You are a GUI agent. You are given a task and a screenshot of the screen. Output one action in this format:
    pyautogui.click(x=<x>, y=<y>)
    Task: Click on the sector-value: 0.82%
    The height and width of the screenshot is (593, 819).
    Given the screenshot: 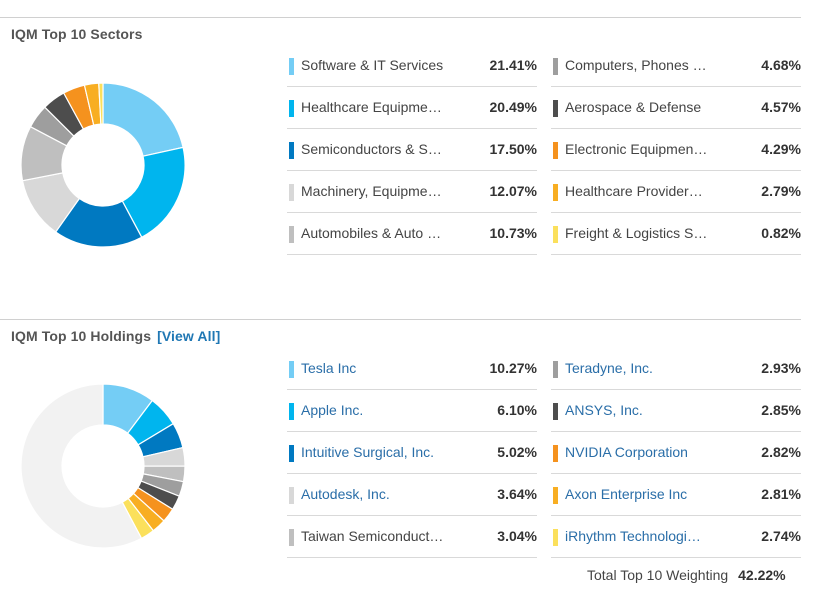 What is the action you would take?
    pyautogui.click(x=781, y=233)
    